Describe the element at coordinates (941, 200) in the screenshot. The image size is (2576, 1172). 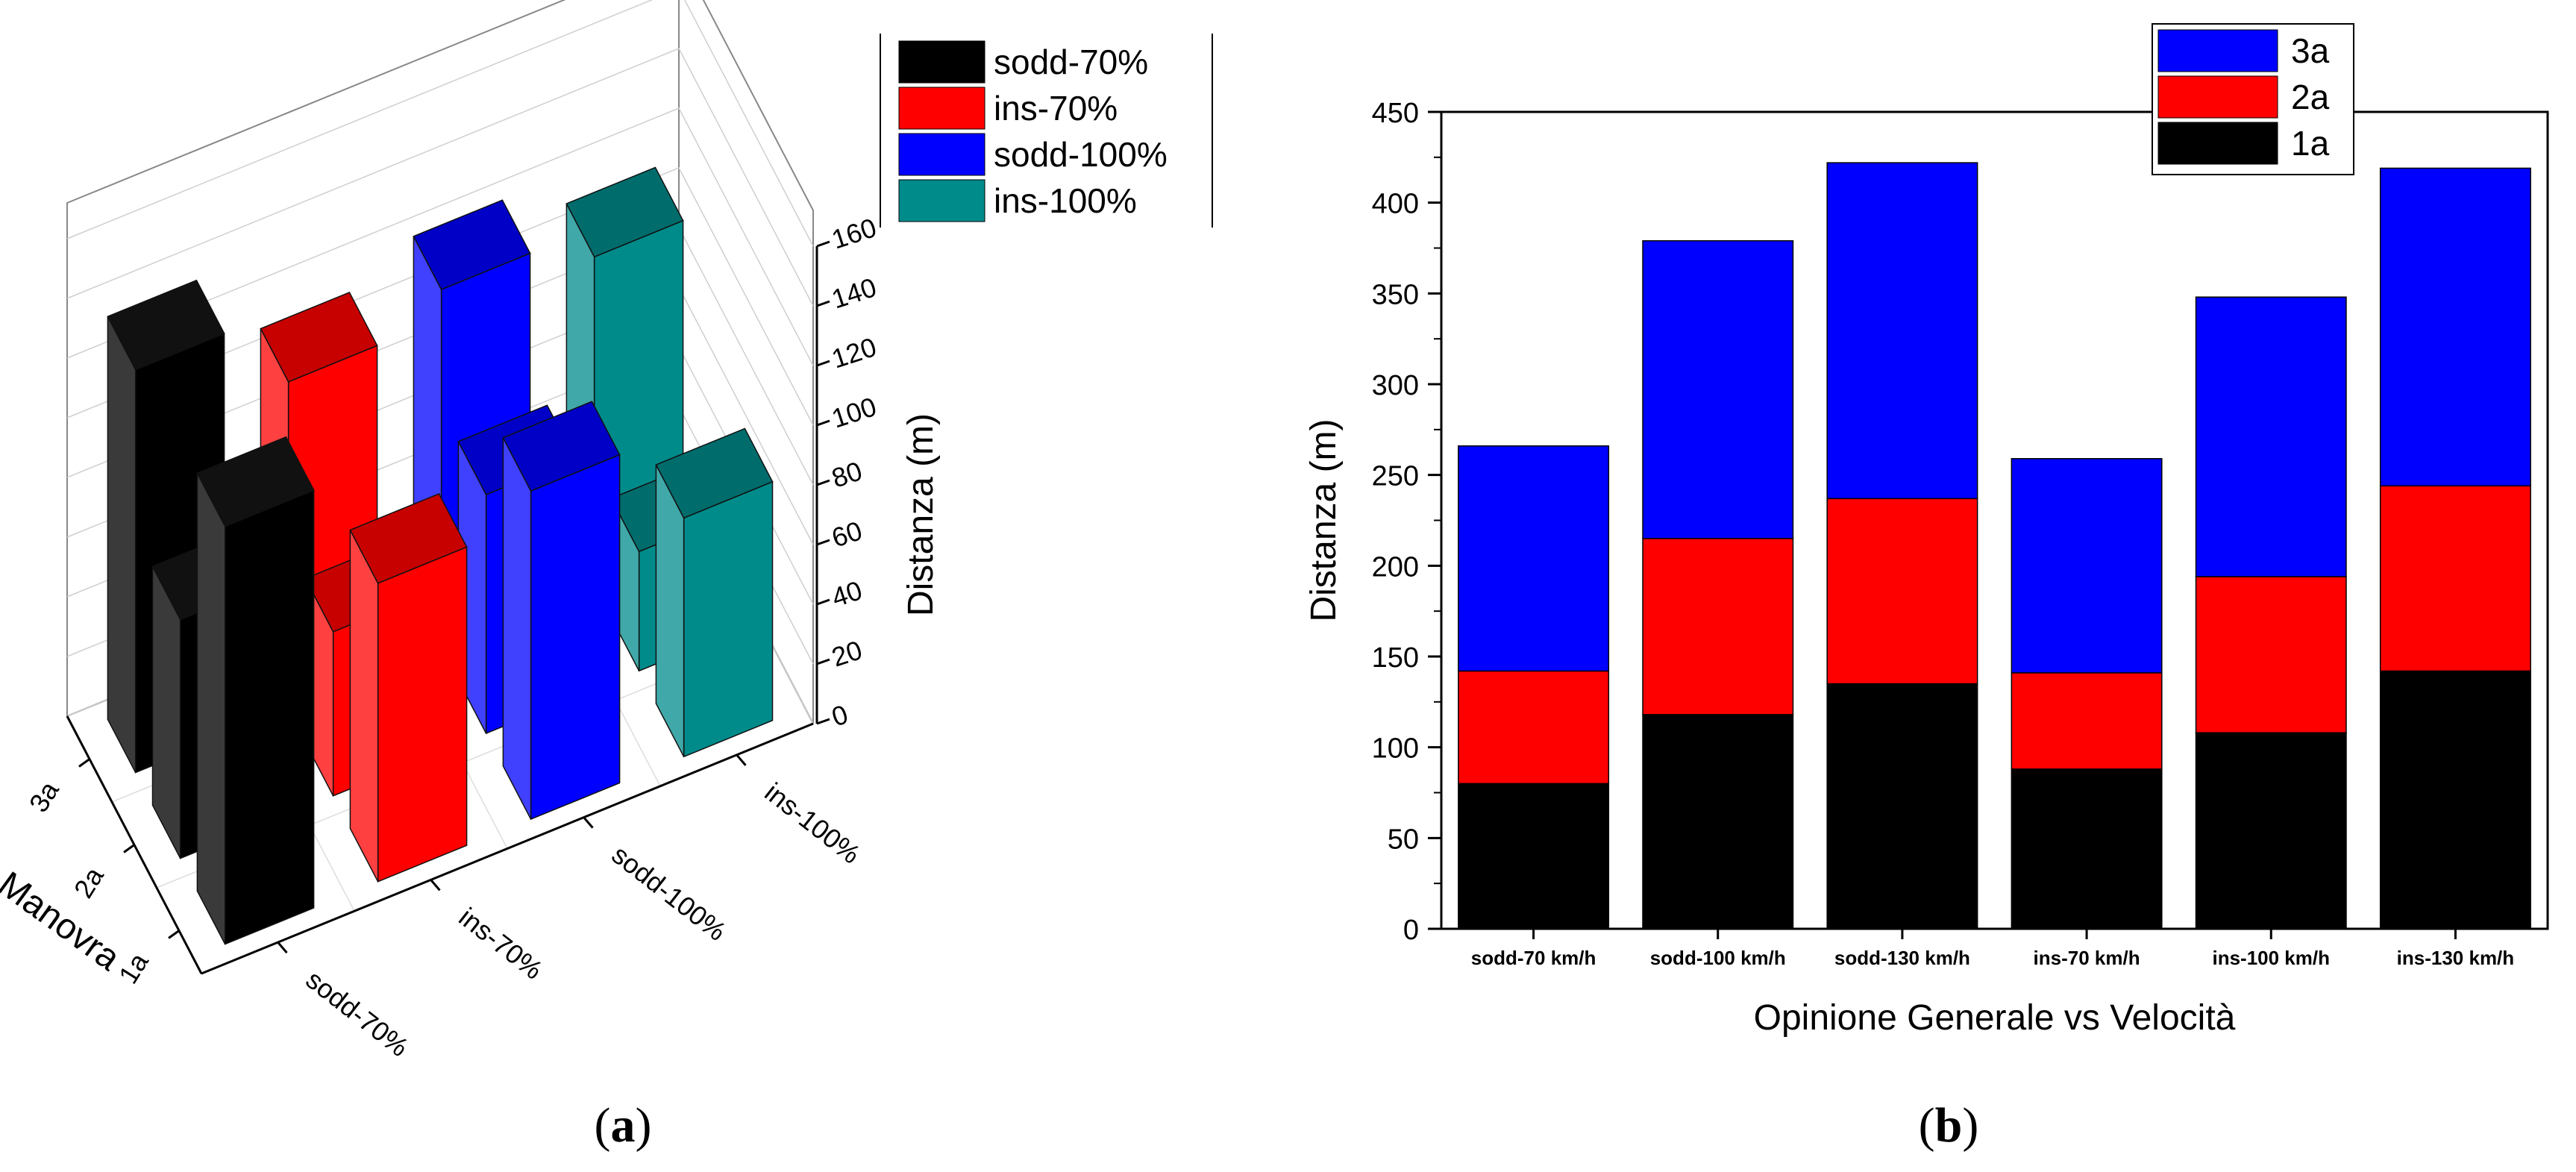
I see `legend-swatch-ins-100%` at that location.